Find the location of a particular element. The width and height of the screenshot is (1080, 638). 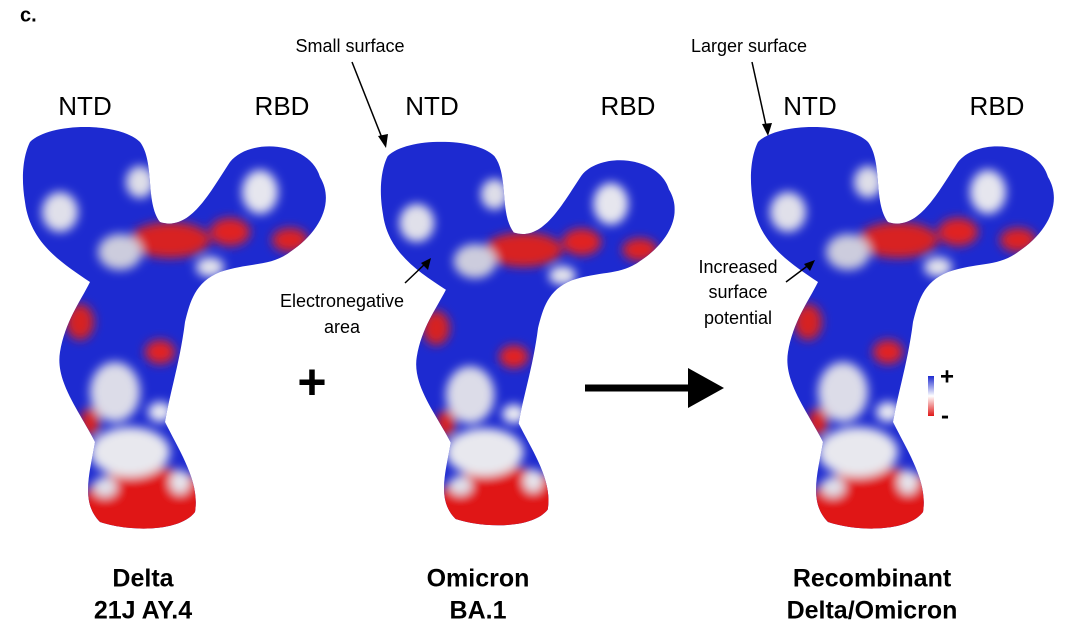

legend-minus: - is located at coordinates (945, 415).